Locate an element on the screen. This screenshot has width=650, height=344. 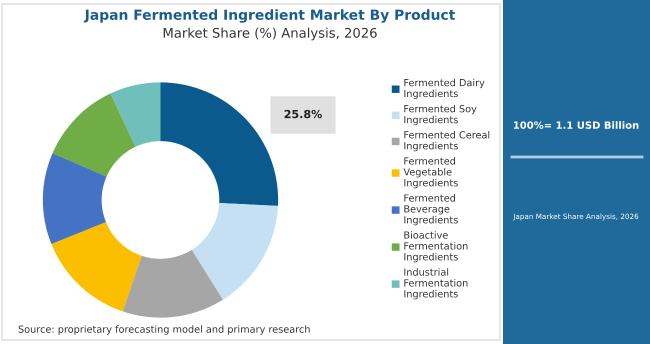
legend-label: Fermented Vegetable Ingredients is located at coordinates (430, 172).